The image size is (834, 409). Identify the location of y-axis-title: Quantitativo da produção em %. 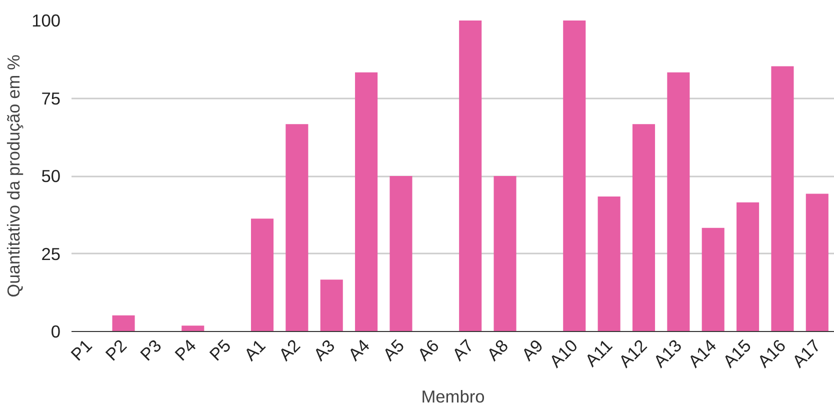
(14, 176).